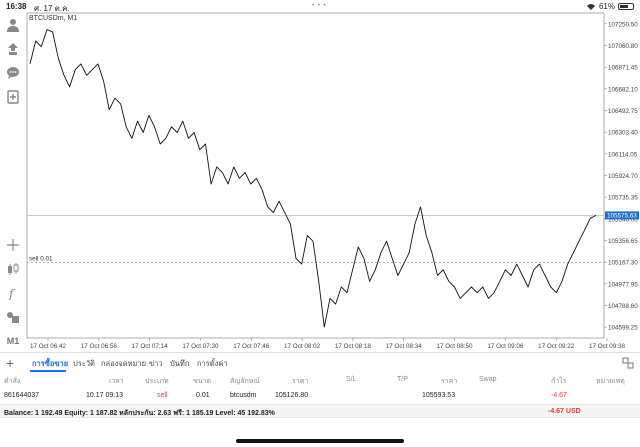 This screenshot has width=640, height=447. What do you see at coordinates (22, 395) in the screenshot?
I see `position-order: 861644037` at bounding box center [22, 395].